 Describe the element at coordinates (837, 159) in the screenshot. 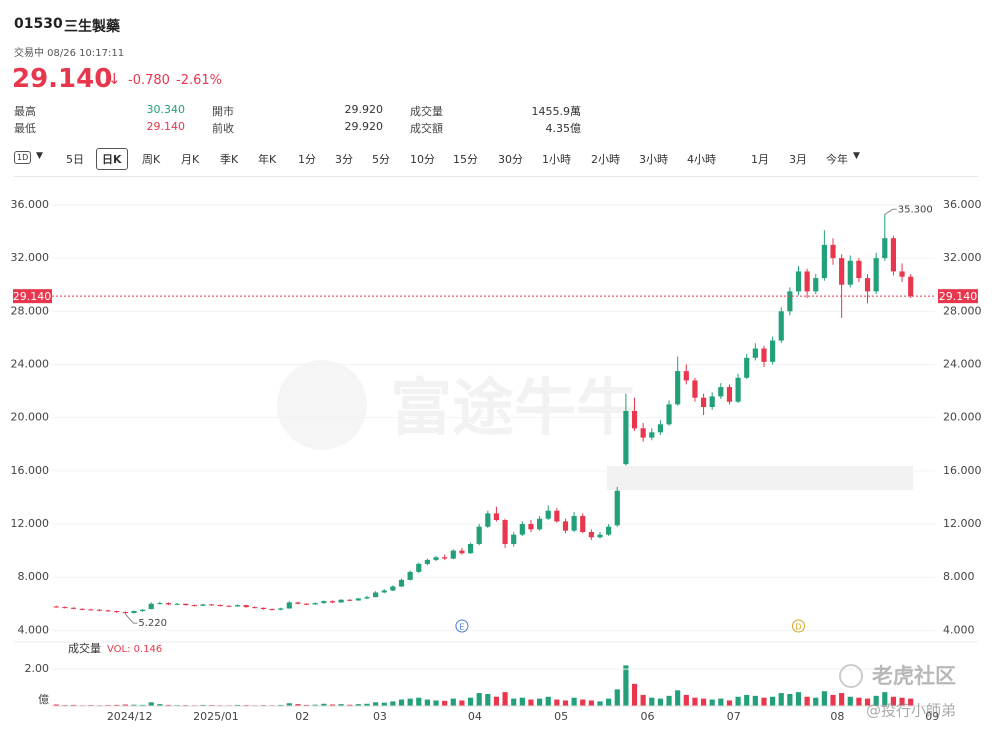

I see `tab: 今年` at that location.